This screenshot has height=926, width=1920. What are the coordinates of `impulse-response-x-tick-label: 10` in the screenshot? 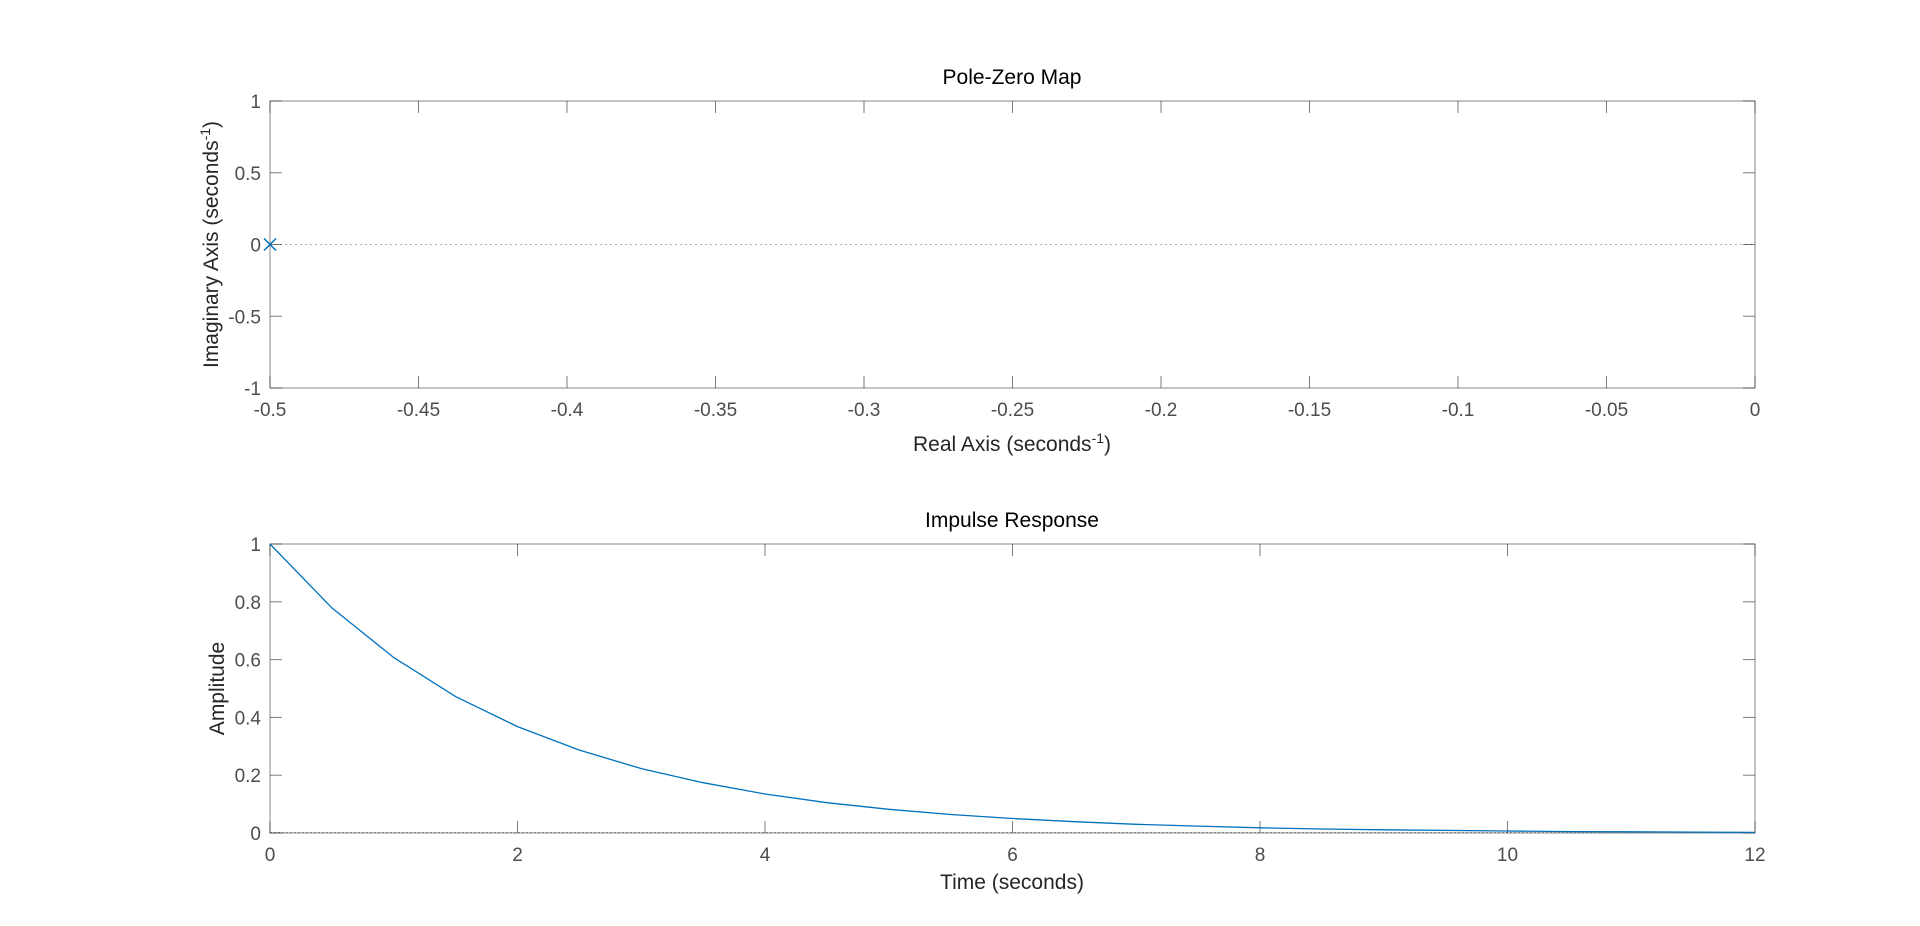 It's located at (1507, 855).